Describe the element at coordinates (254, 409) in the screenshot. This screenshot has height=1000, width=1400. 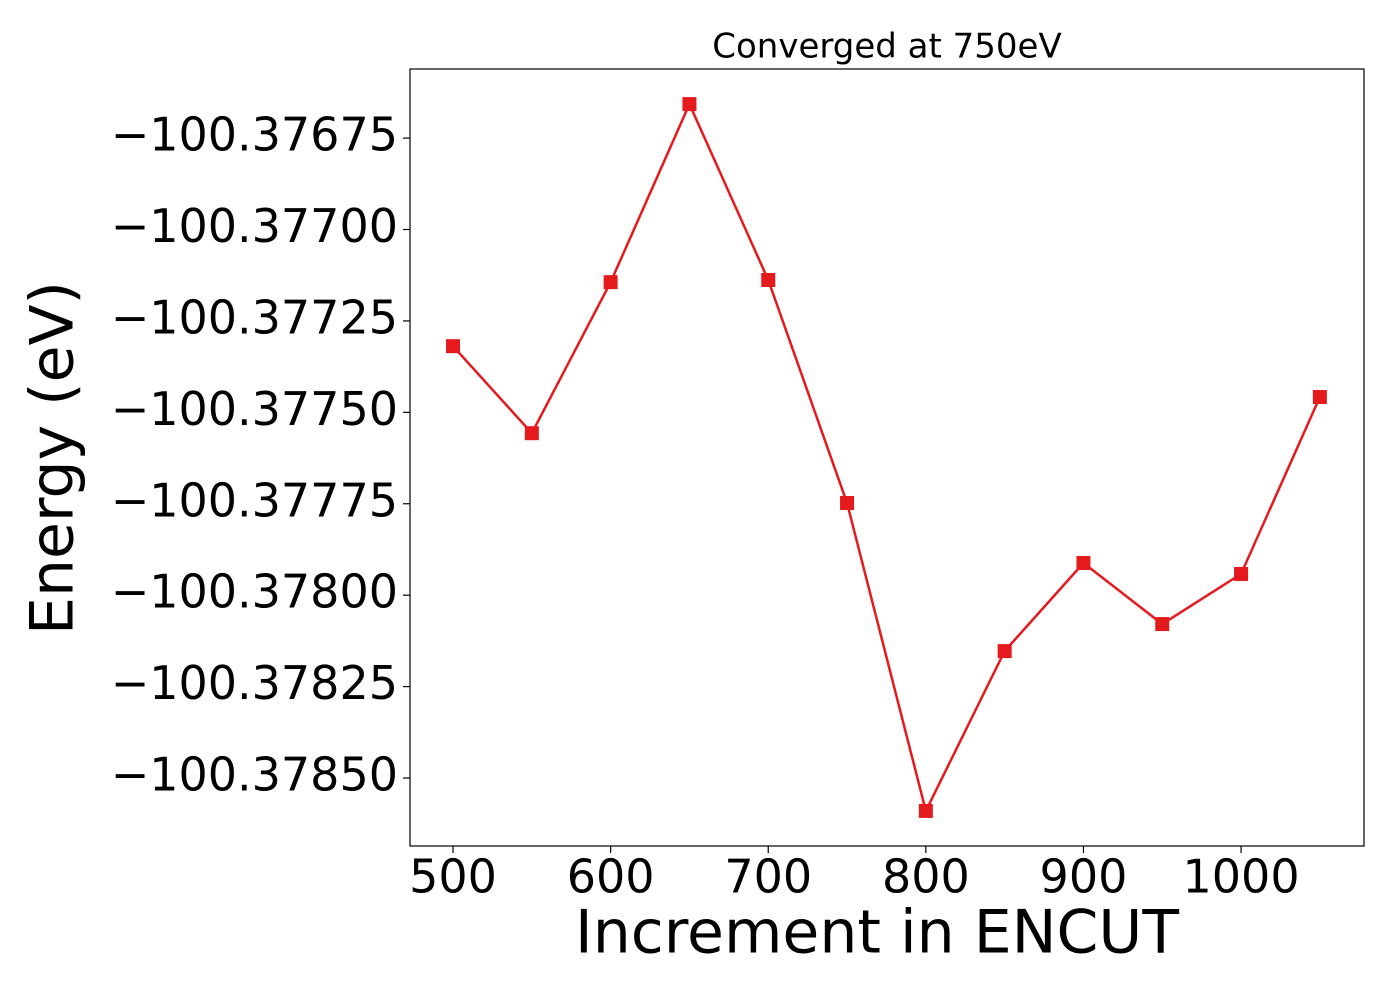
I see `y-tick-label: −100.37750` at that location.